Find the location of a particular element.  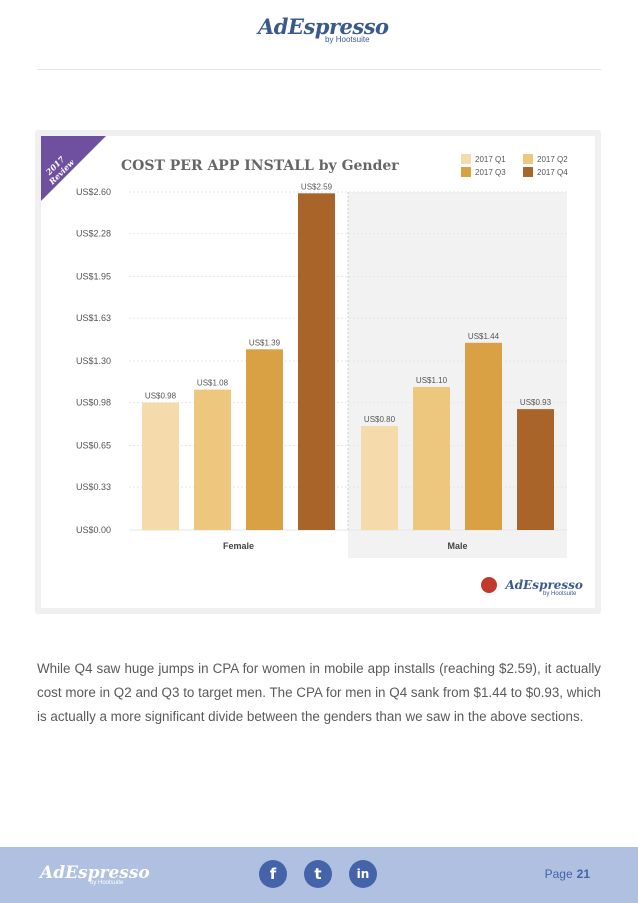

adespresso-logo: AdEspresso by Hootsuite is located at coordinates (323, 29).